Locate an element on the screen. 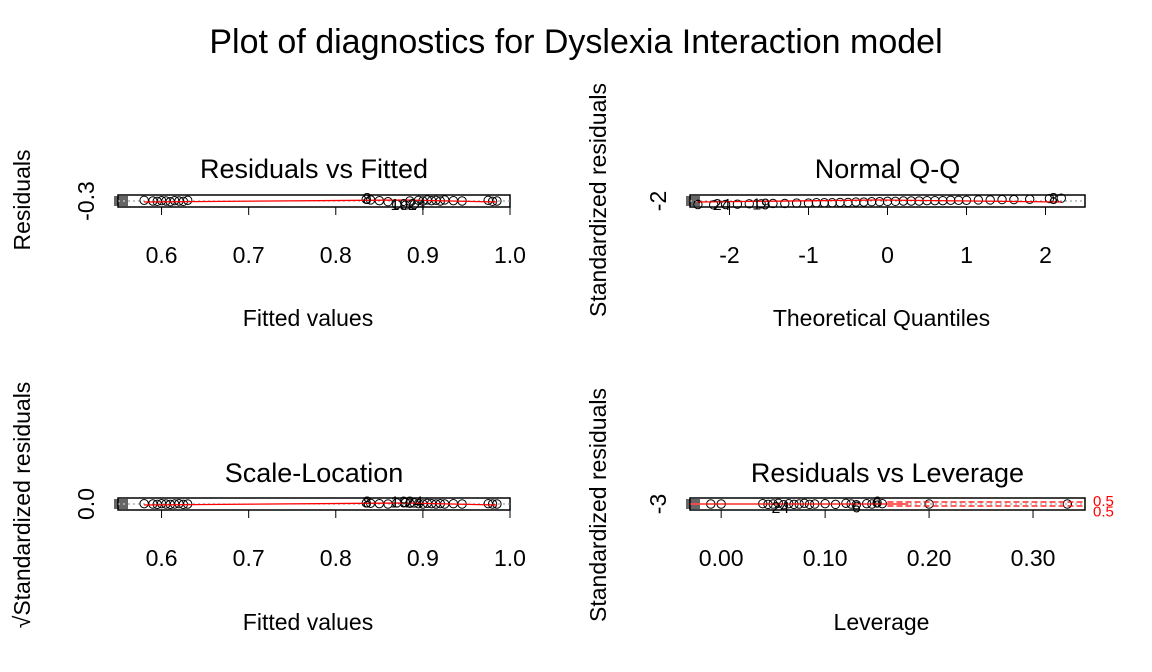 The image size is (1152, 672). panel-title: Scale-Location is located at coordinates (314, 473).